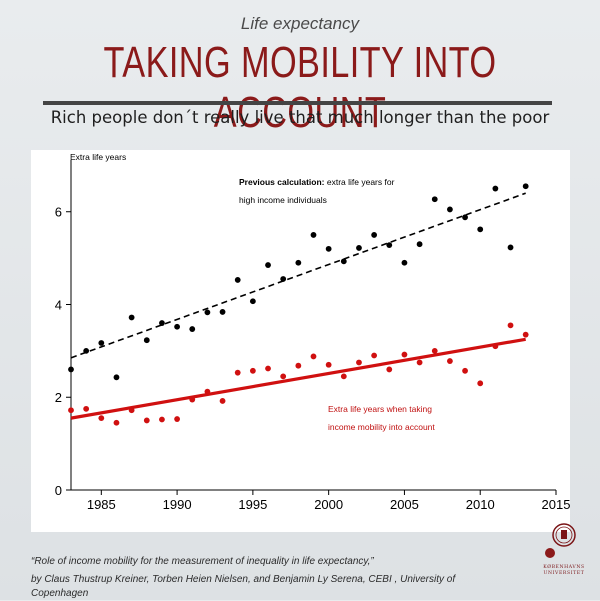  What do you see at coordinates (58, 304) in the screenshot?
I see `y-tick-label: 4` at bounding box center [58, 304].